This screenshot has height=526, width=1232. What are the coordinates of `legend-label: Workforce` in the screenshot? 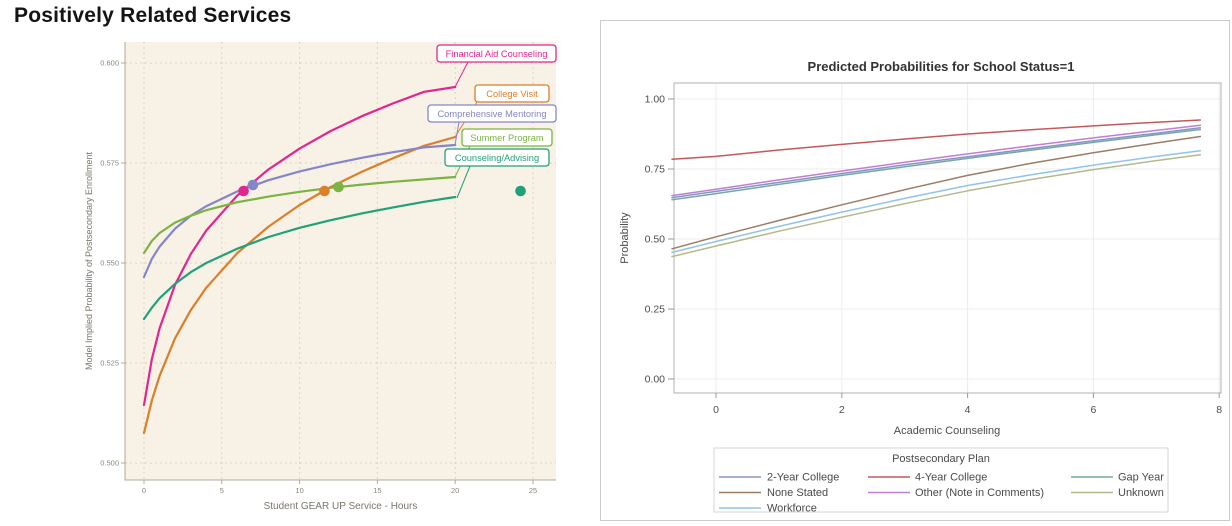 It's located at (792, 509).